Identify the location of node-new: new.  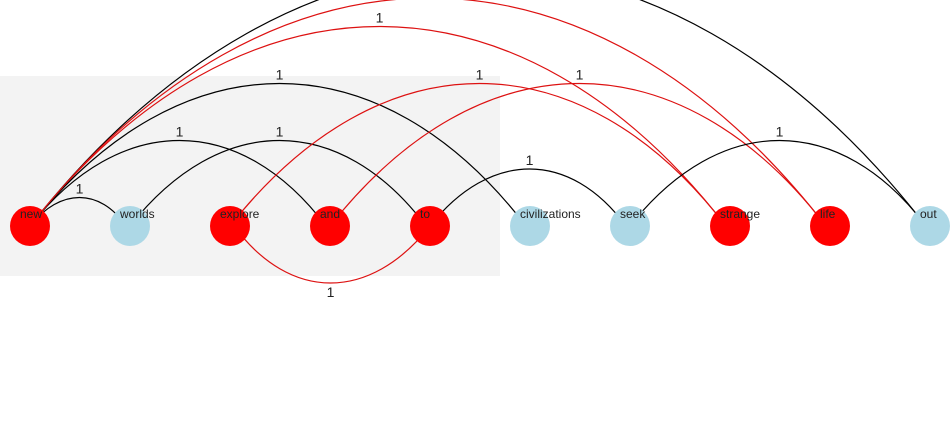
(30, 226).